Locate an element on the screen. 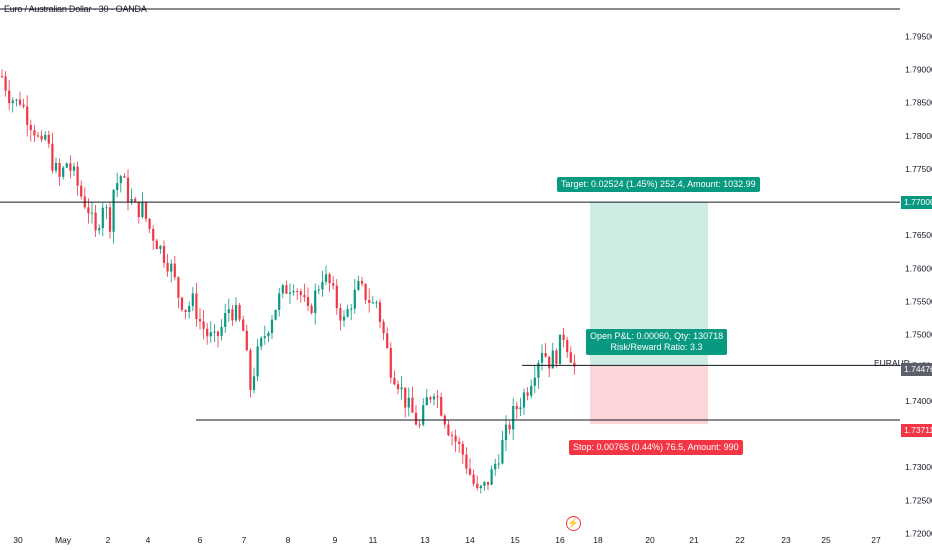 Image resolution: width=932 pixels, height=550 pixels. x-tick-label: 7 is located at coordinates (244, 540).